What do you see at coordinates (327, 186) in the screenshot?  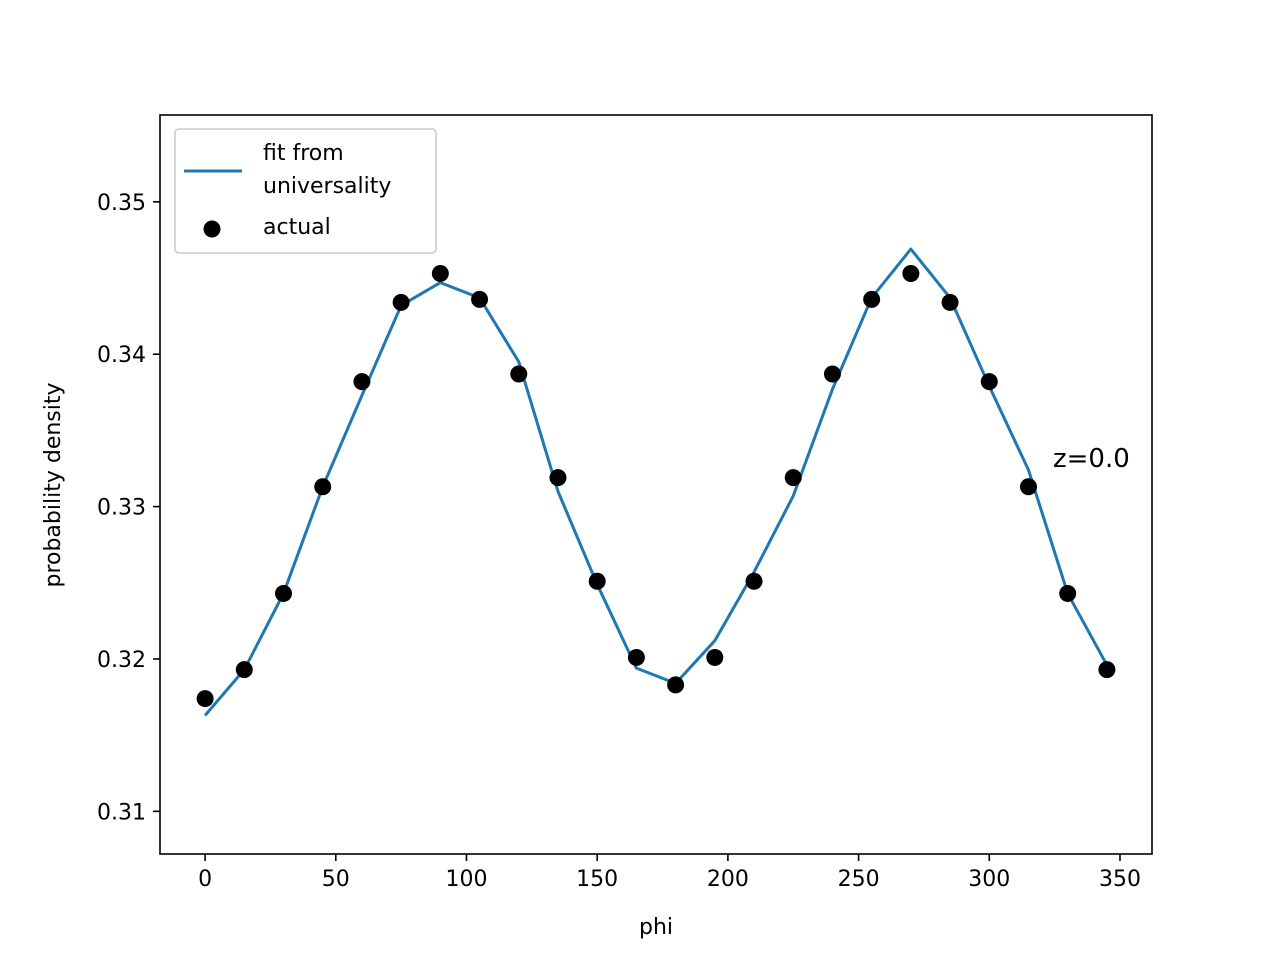 I see `legend-fit-label-line2: universality` at bounding box center [327, 186].